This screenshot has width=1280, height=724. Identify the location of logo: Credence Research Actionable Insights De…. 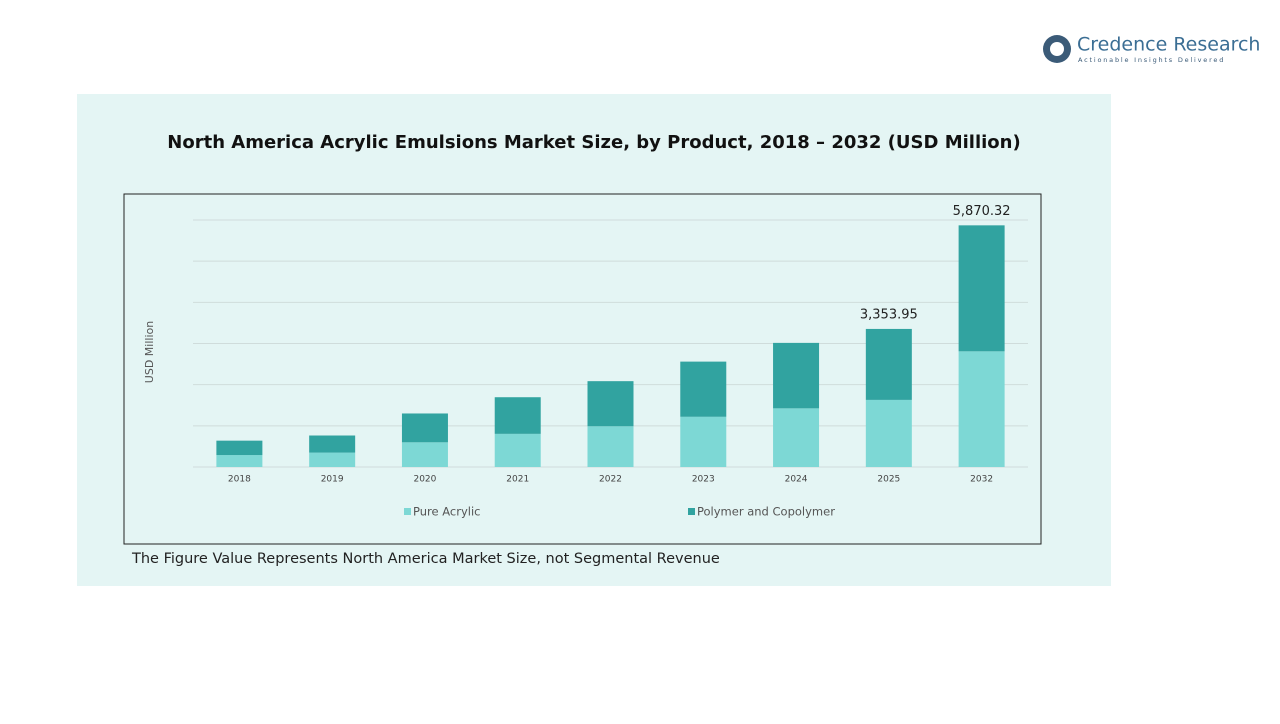
(1151, 49).